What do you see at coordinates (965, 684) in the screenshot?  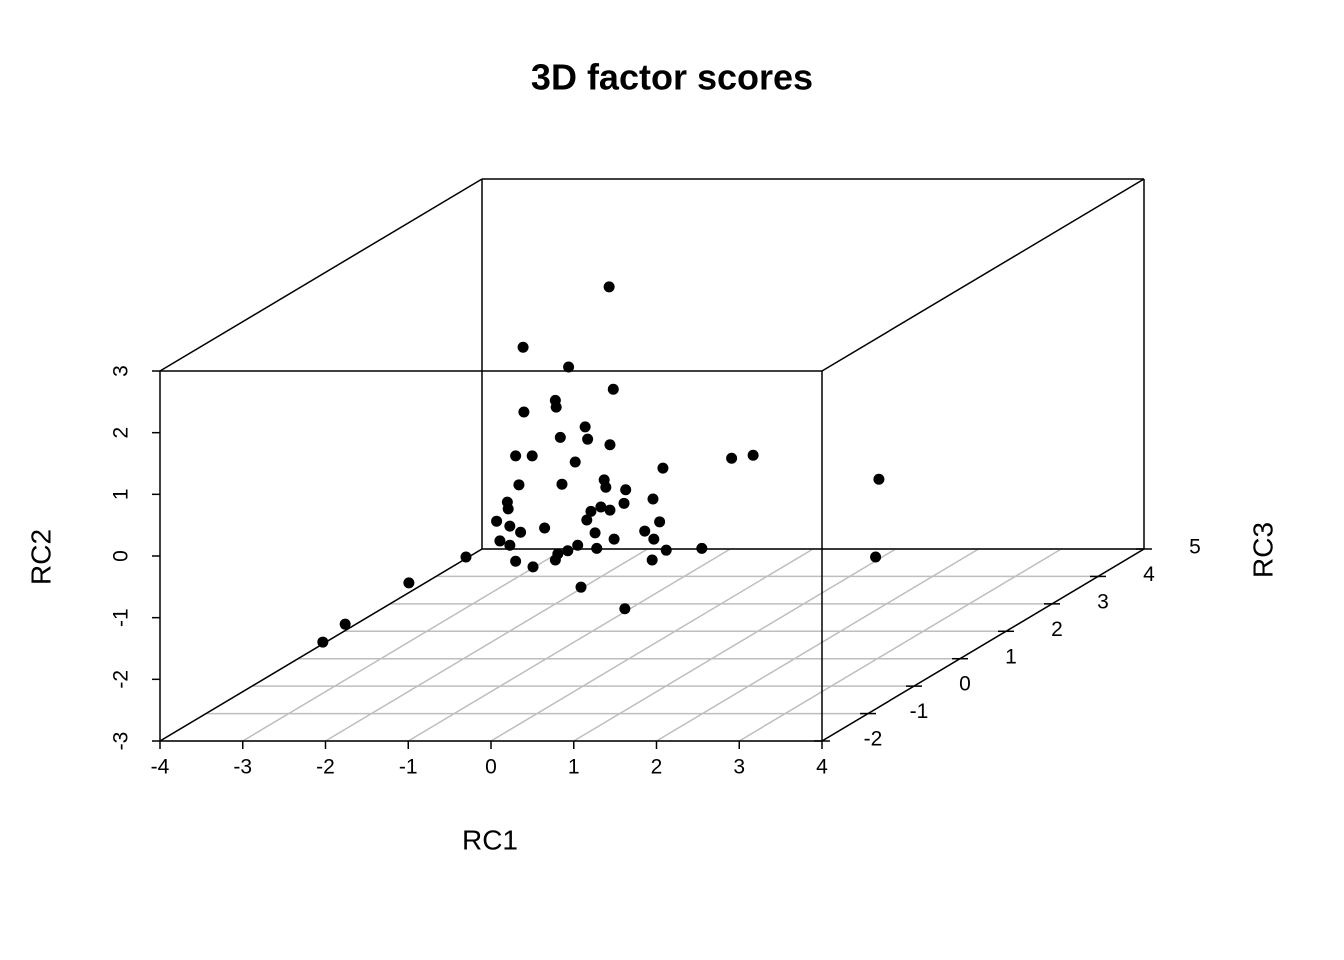 I see `z-tick-label: 0` at bounding box center [965, 684].